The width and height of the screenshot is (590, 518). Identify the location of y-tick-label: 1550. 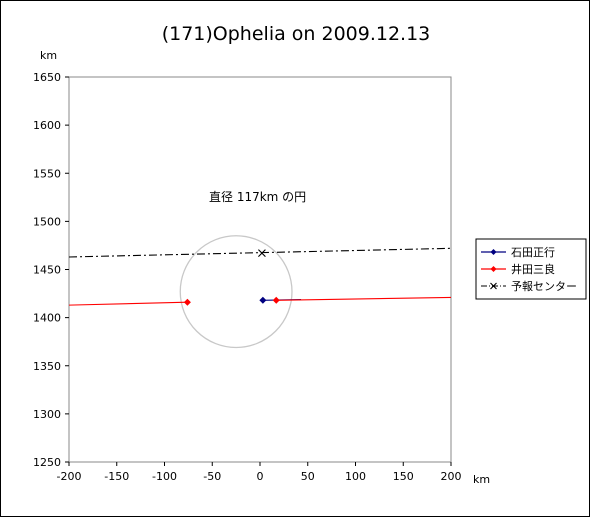
(47, 173).